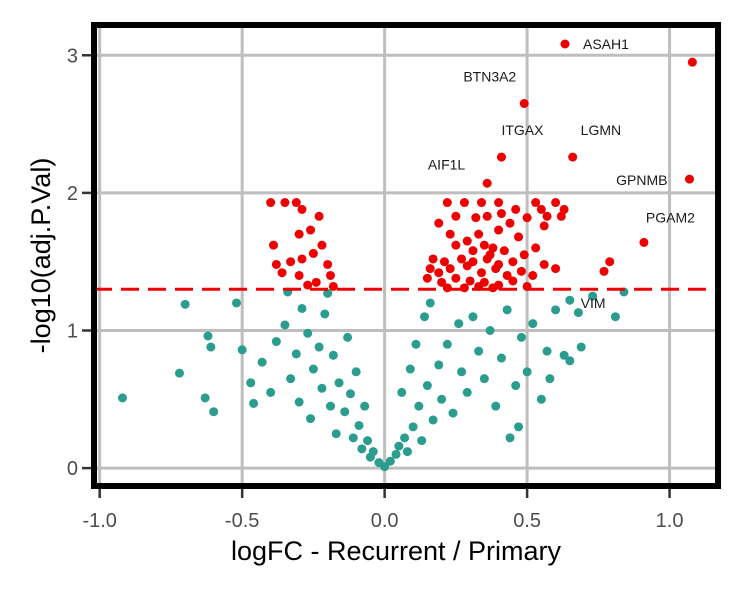  What do you see at coordinates (385, 521) in the screenshot?
I see `x-tick-label-2: 0.0` at bounding box center [385, 521].